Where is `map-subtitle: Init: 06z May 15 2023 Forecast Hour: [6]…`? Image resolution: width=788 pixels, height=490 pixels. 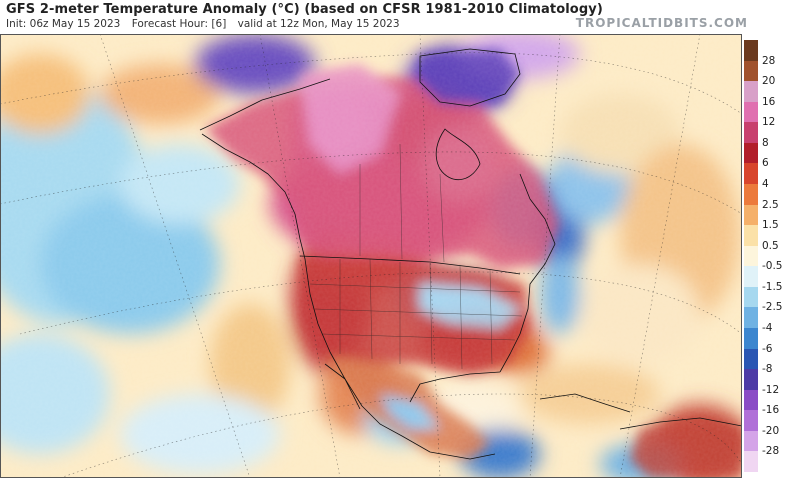
map-subtitle: Init: 06z May 15 2023 Forecast Hour: [6]… is located at coordinates (207, 24).